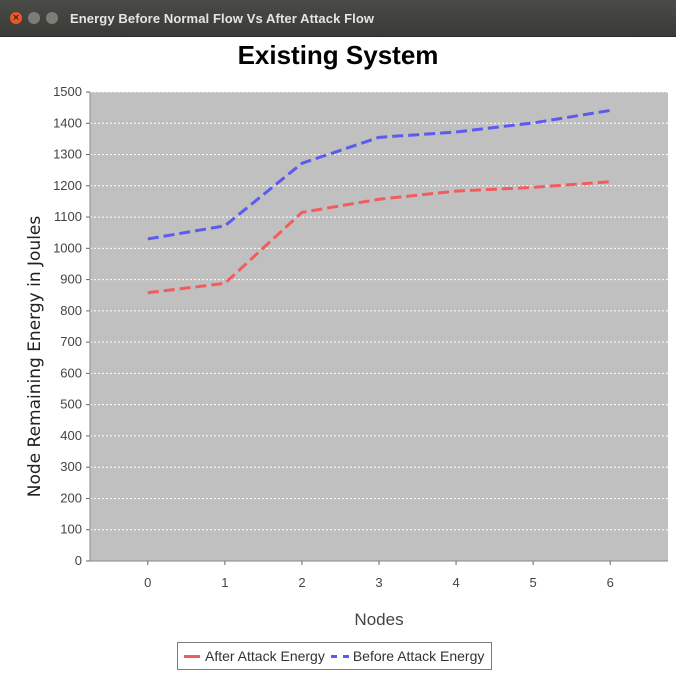  I want to click on x-tick-label: 3, so click(378, 582).